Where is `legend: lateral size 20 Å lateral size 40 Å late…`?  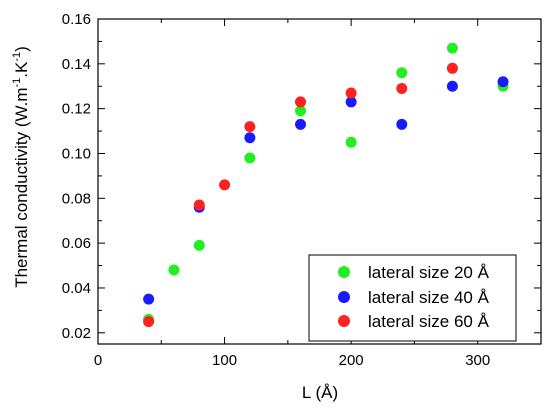 legend: lateral size 20 Å lateral size 40 Å late… is located at coordinates (412, 298).